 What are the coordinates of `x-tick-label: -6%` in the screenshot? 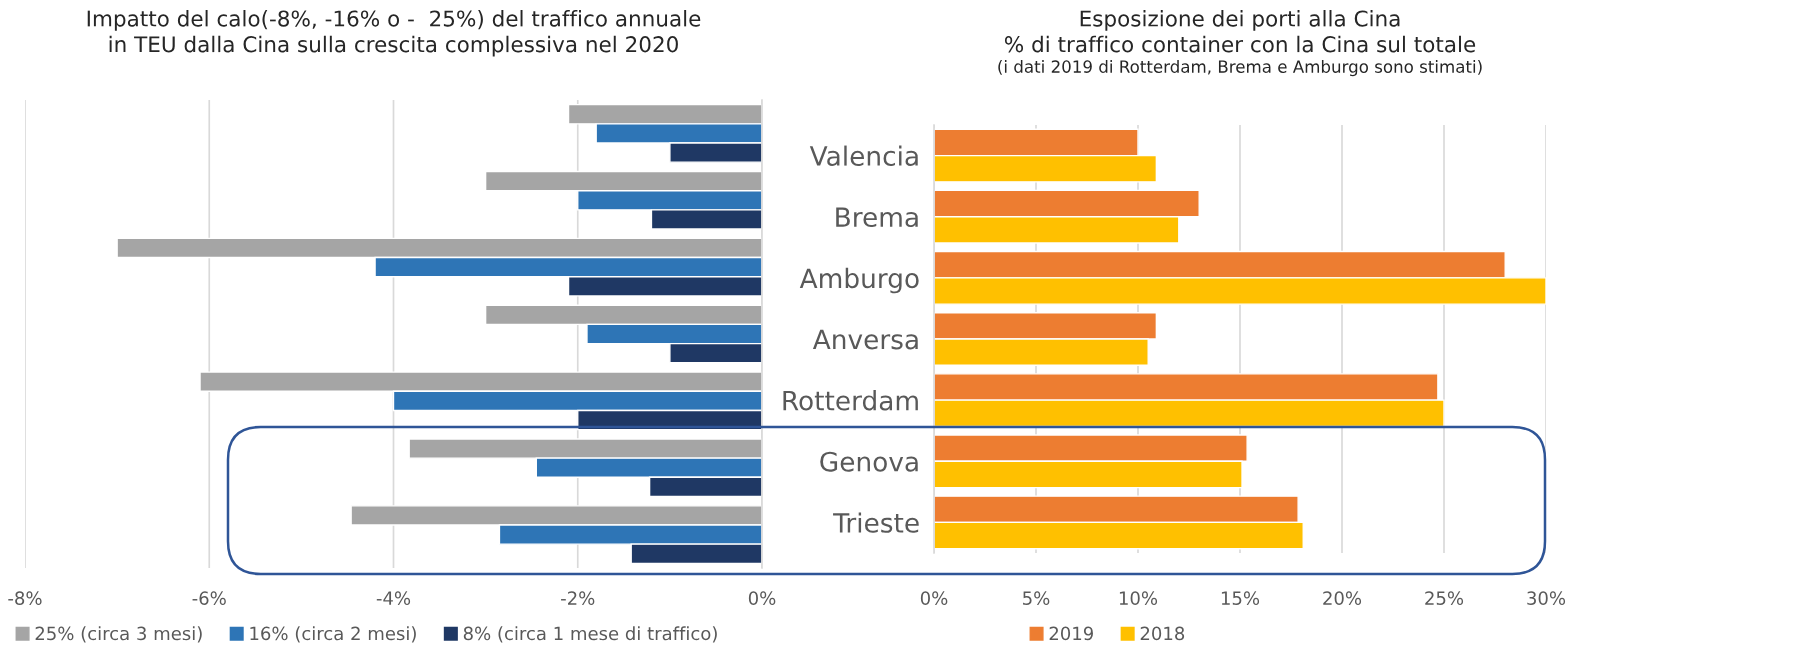 It's located at (209, 598).